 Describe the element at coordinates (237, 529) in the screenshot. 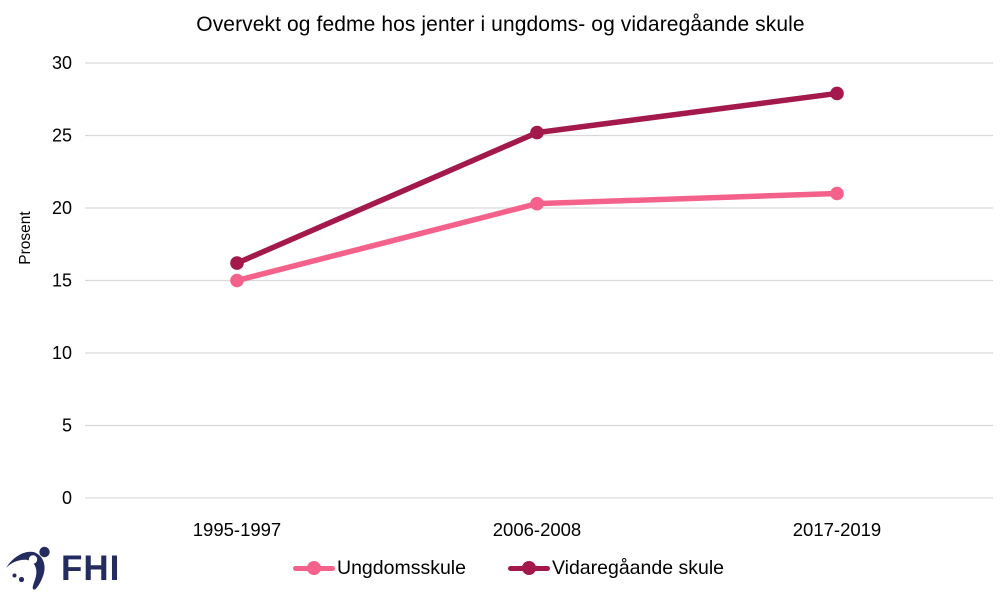

I see `x-tick-label: 1995-1997` at that location.